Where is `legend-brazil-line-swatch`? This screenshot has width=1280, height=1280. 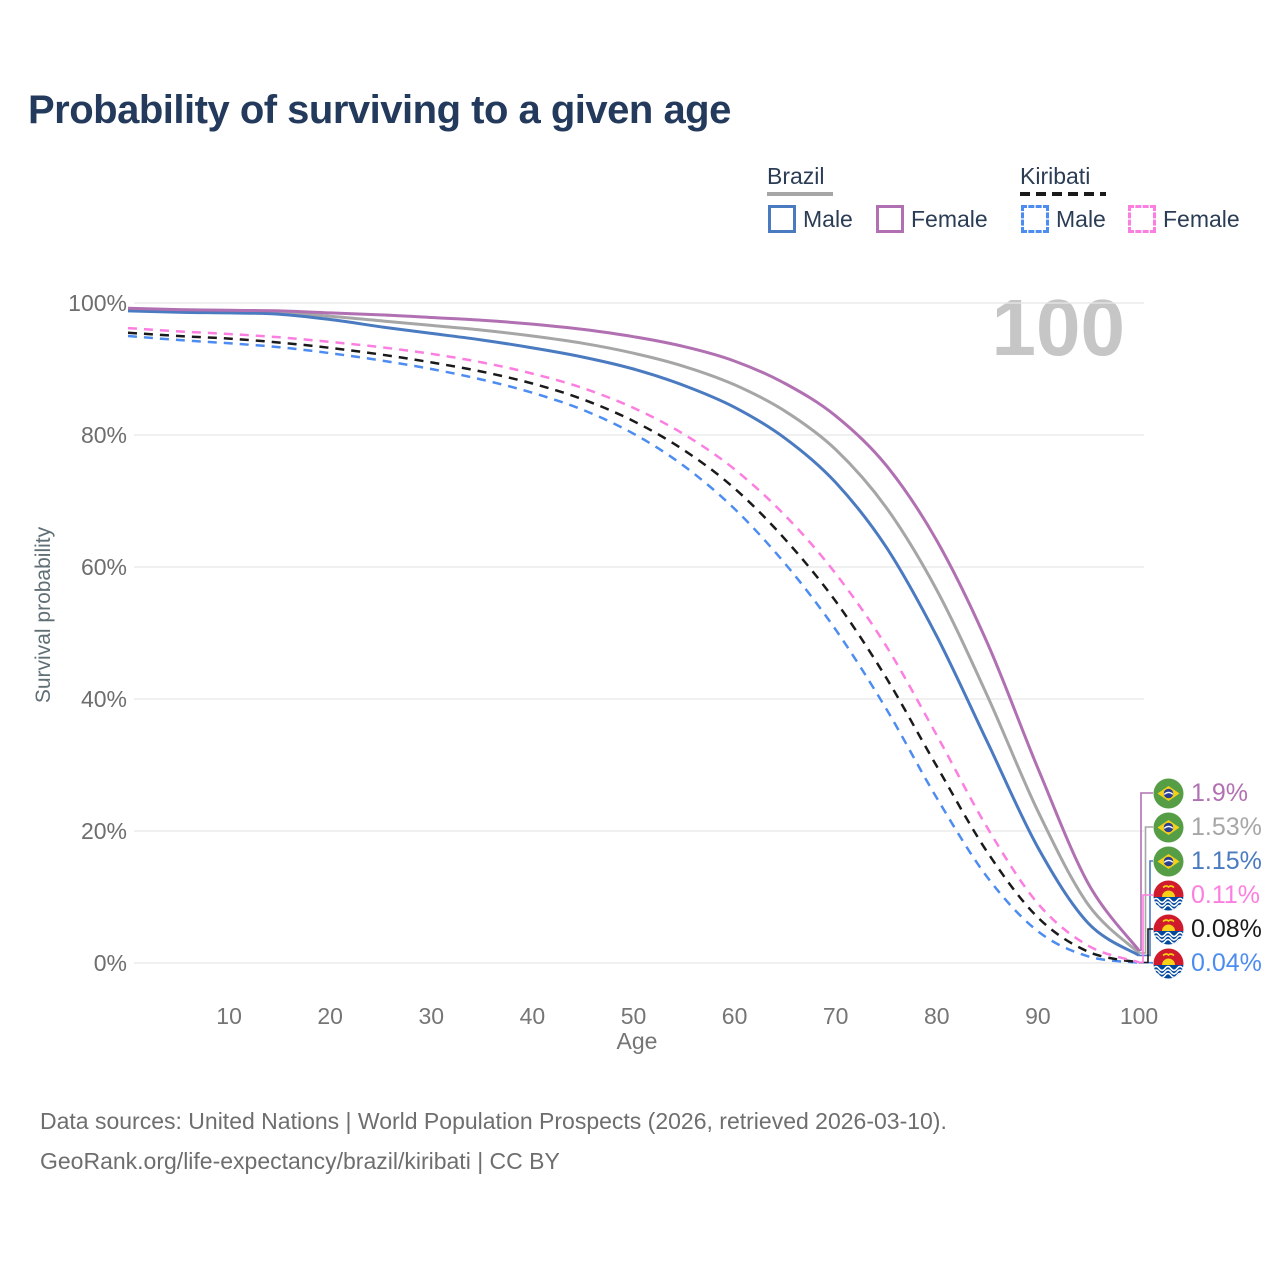
legend-brazil-line-swatch is located at coordinates (800, 194).